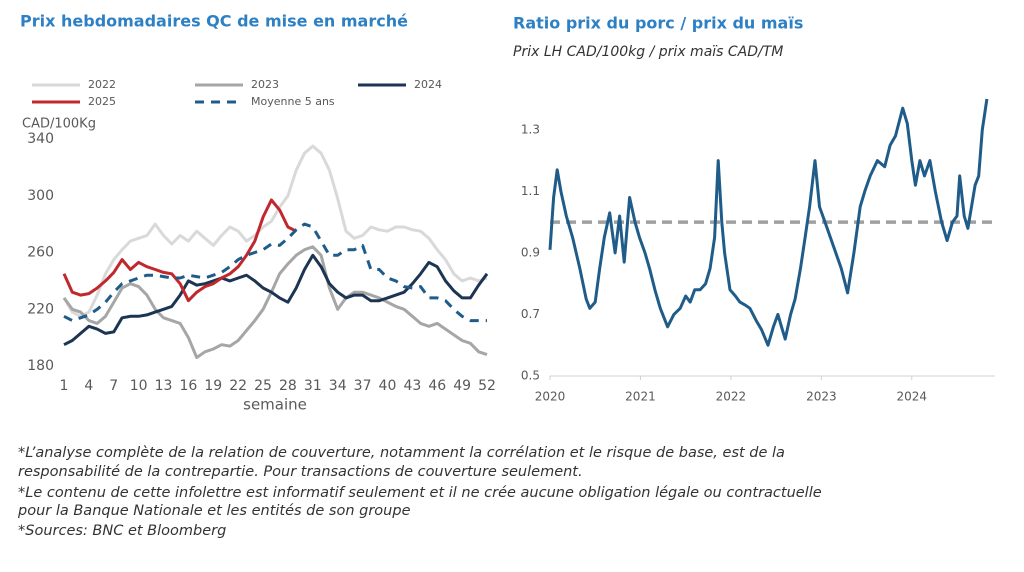  What do you see at coordinates (122, 531) in the screenshot?
I see `note: *Sources: BNC et Bloomberg` at bounding box center [122, 531].